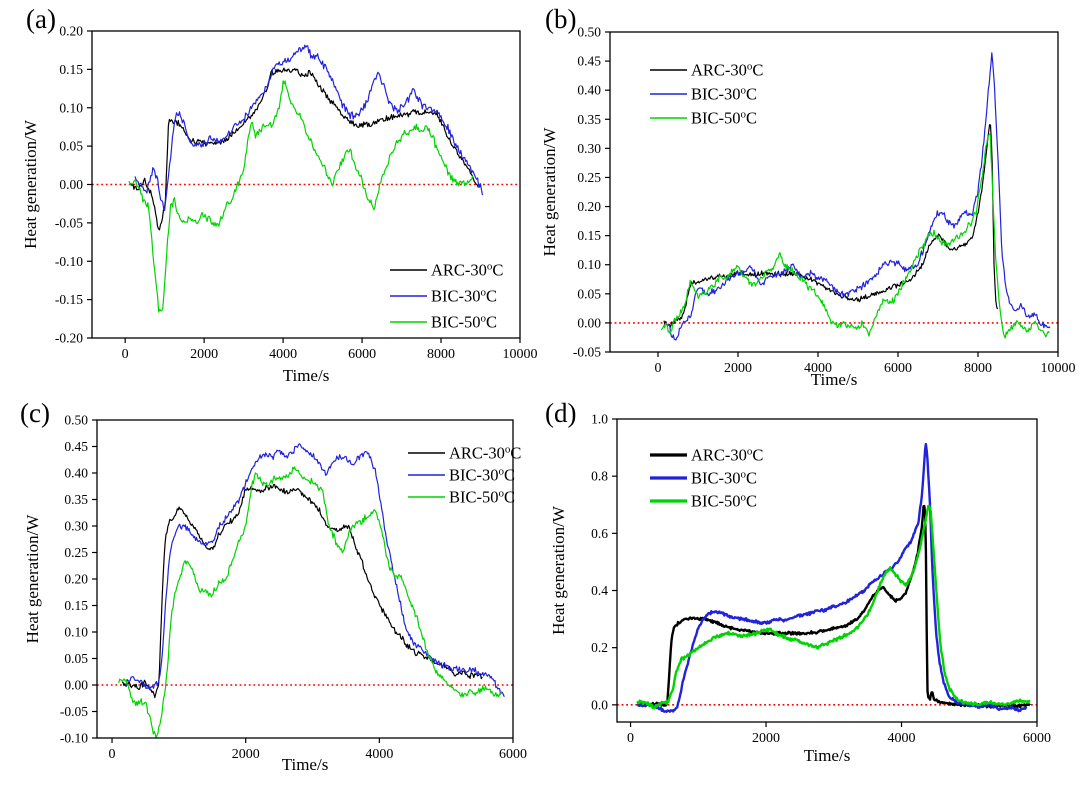 The height and width of the screenshot is (785, 1080). What do you see at coordinates (560, 413) in the screenshot?
I see `panel-label: (d)` at bounding box center [560, 413].